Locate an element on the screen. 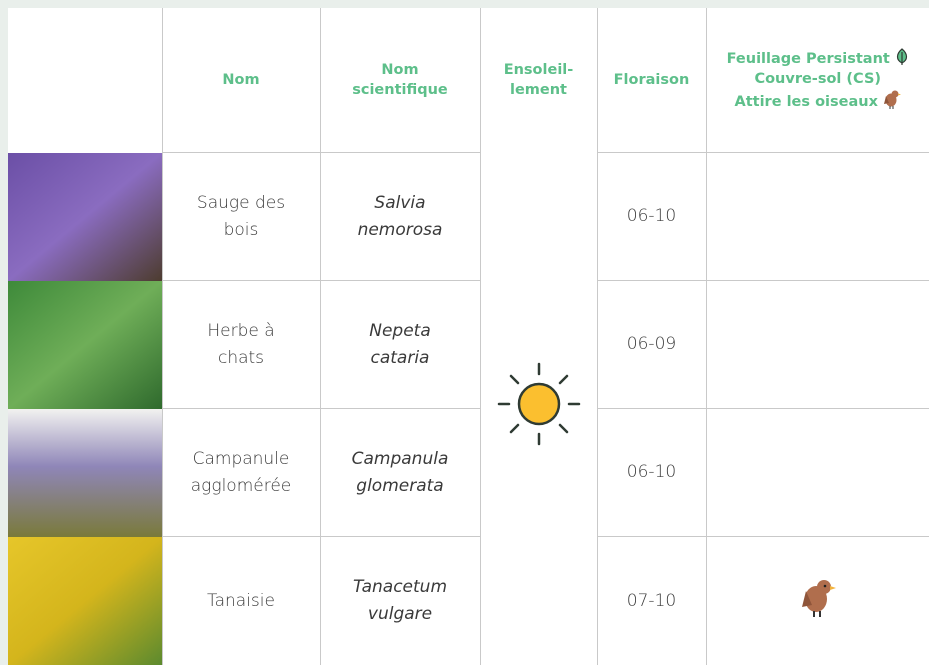  name-cell: Herbe à chats is located at coordinates (240, 344).